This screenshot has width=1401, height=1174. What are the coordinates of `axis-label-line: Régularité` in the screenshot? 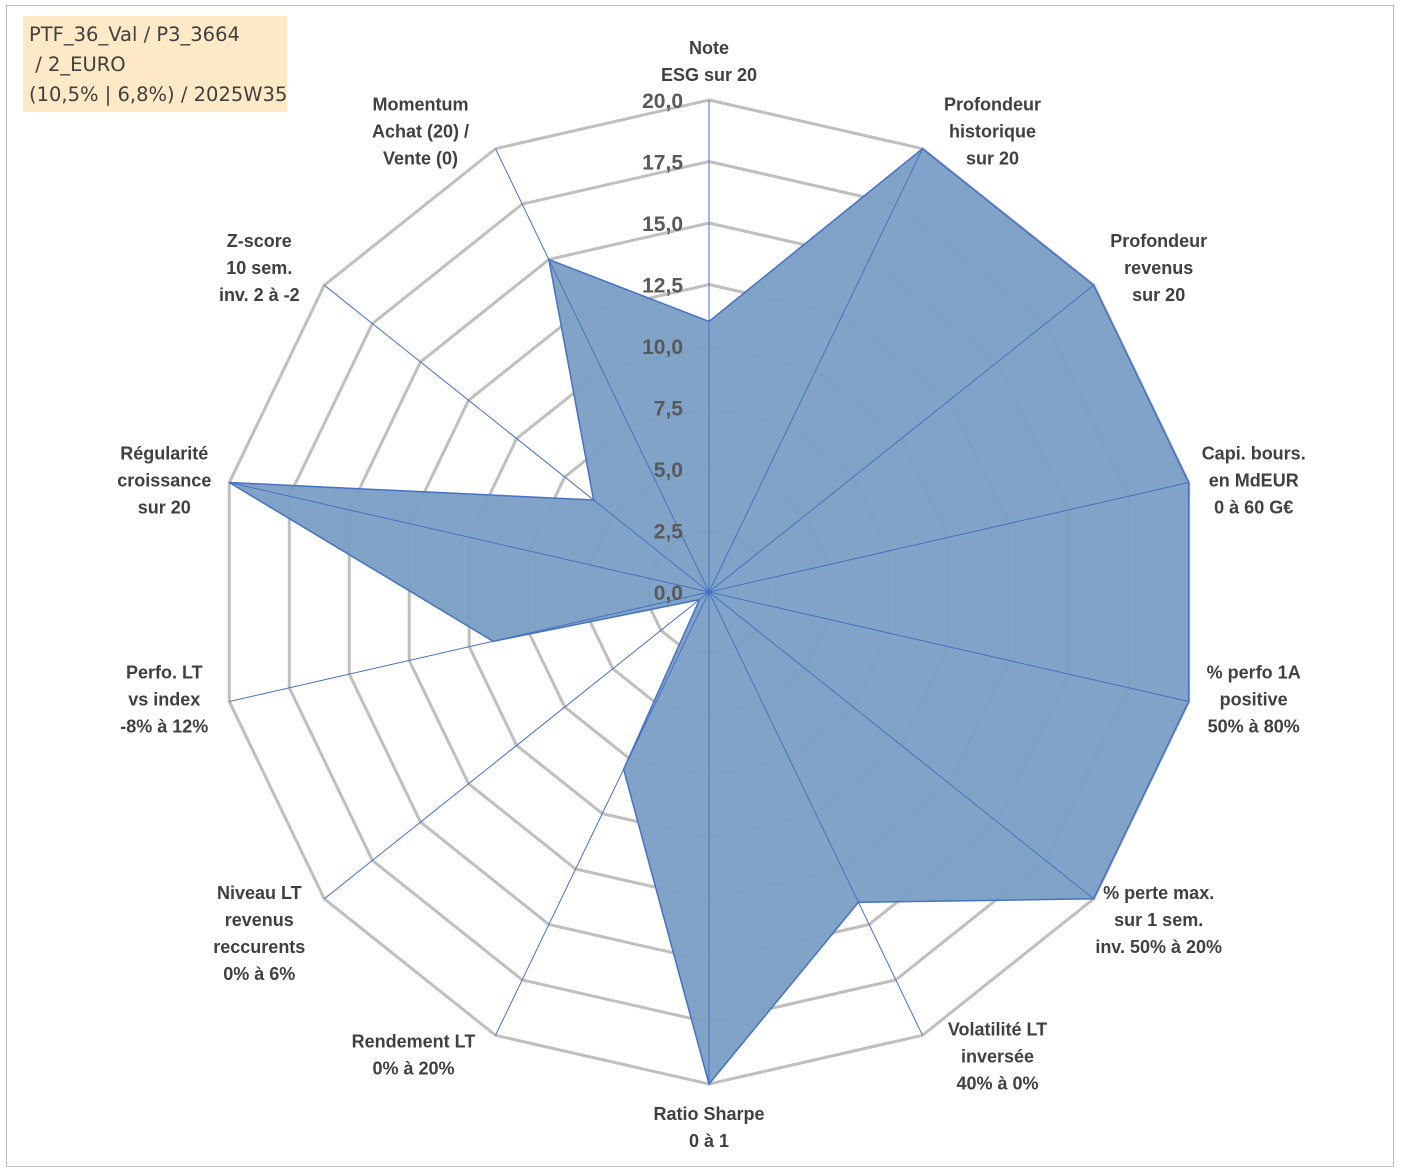 It's located at (164, 454).